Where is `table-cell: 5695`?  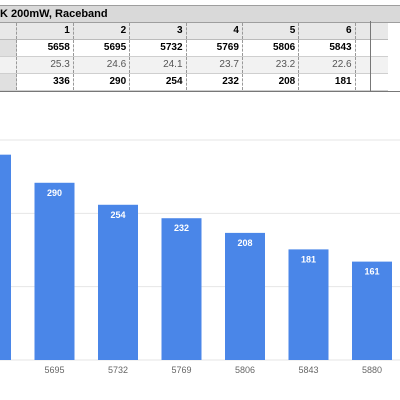 table-cell: 5695 is located at coordinates (102, 48).